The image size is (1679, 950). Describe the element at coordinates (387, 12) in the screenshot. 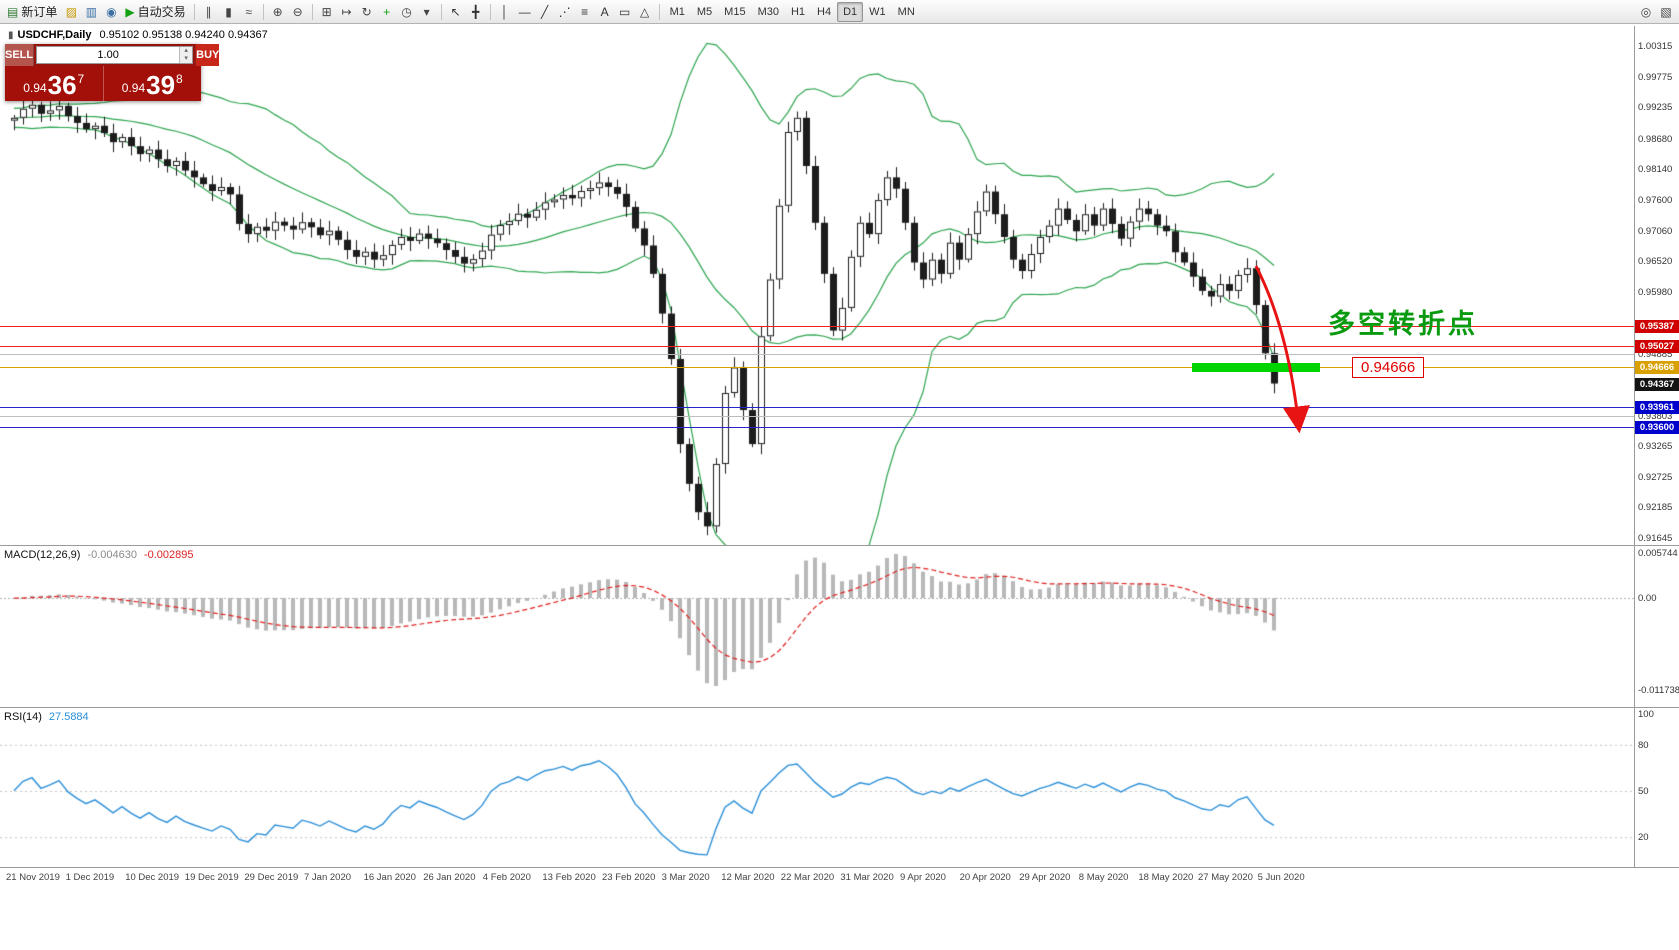

I see `indicators-button: +` at that location.